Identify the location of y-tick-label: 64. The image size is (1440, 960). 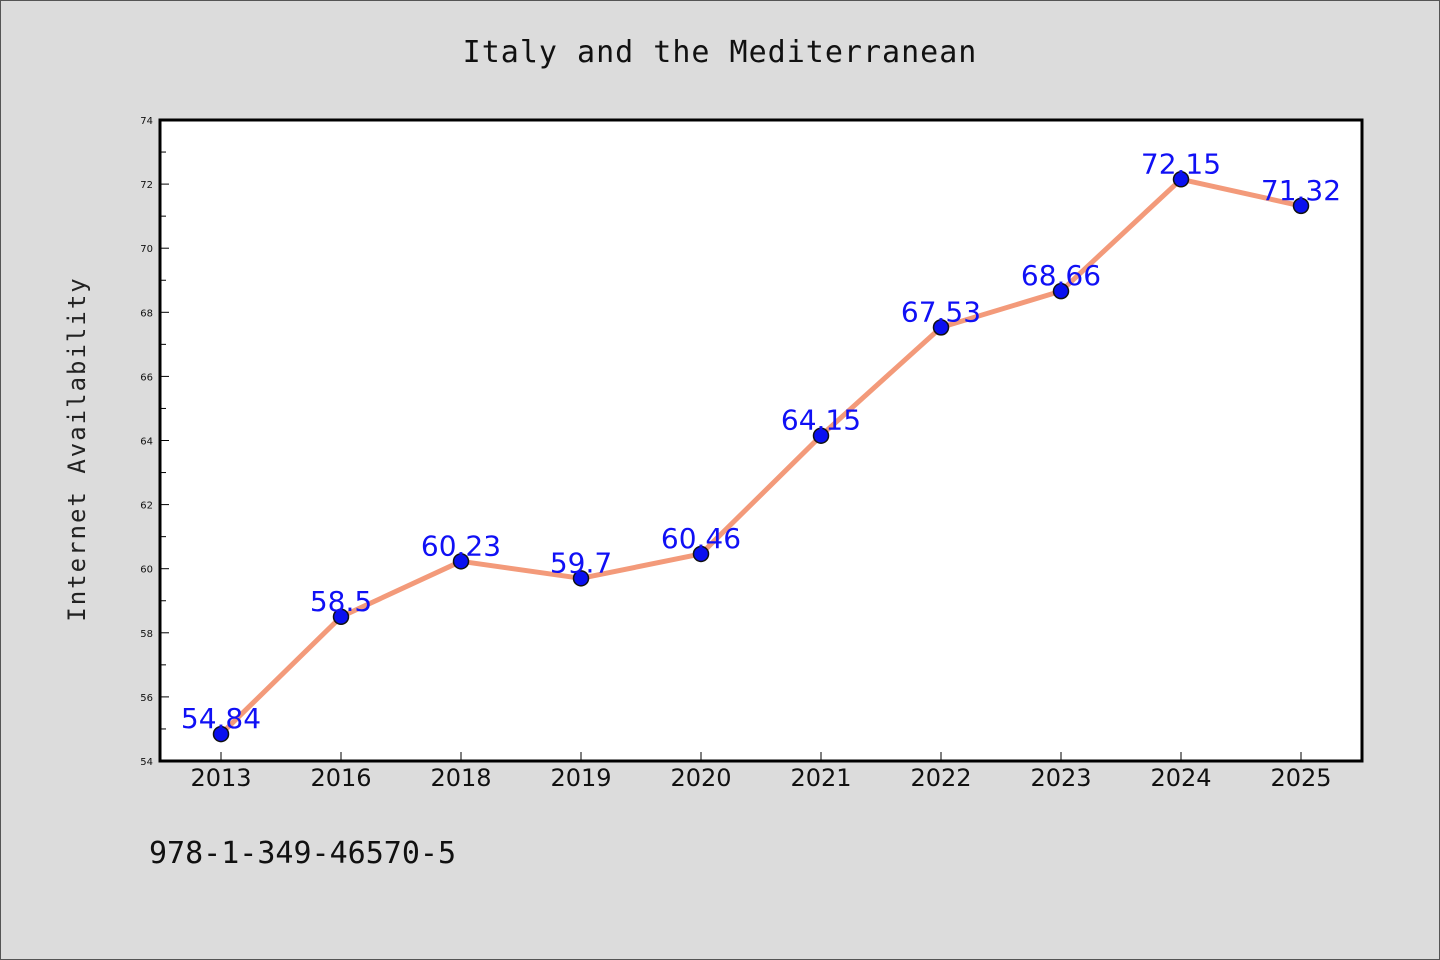
(146, 442).